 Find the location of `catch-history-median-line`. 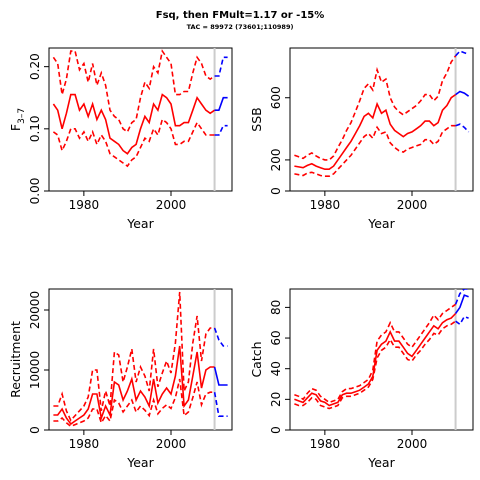

catch-history-median-line is located at coordinates (375, 359).